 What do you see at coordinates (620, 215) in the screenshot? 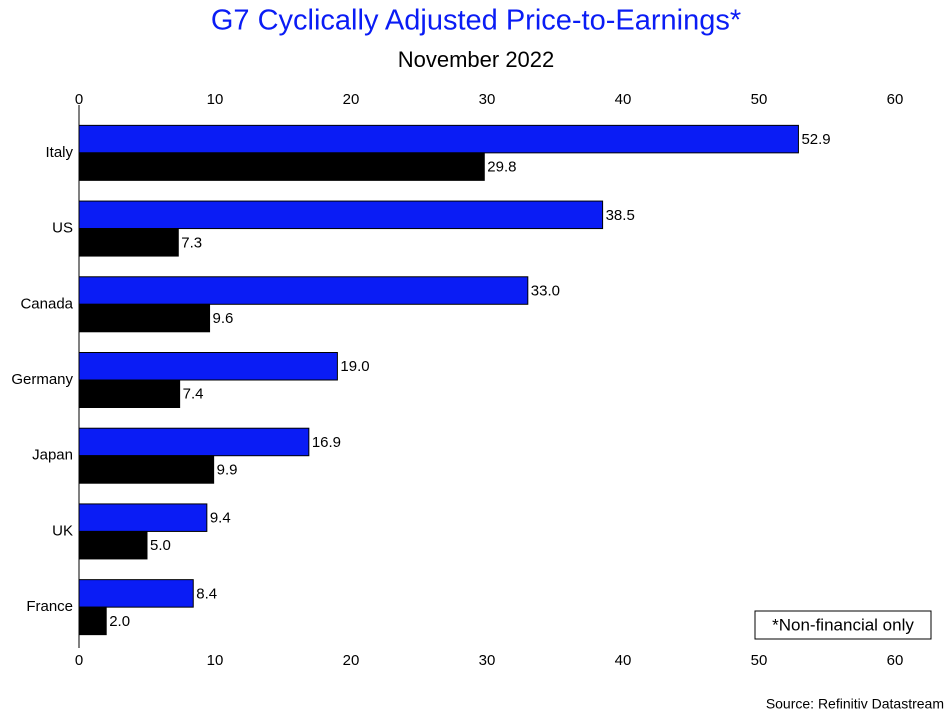
I see `value-label: 38.5` at bounding box center [620, 215].